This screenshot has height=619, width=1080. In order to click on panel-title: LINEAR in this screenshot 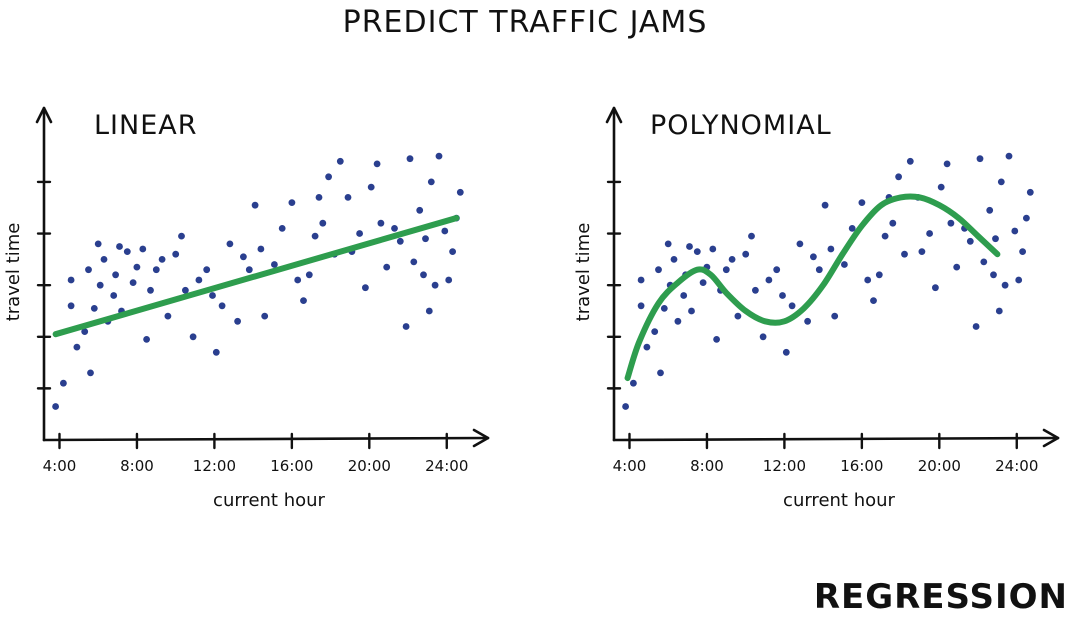, I will do `click(146, 125)`.